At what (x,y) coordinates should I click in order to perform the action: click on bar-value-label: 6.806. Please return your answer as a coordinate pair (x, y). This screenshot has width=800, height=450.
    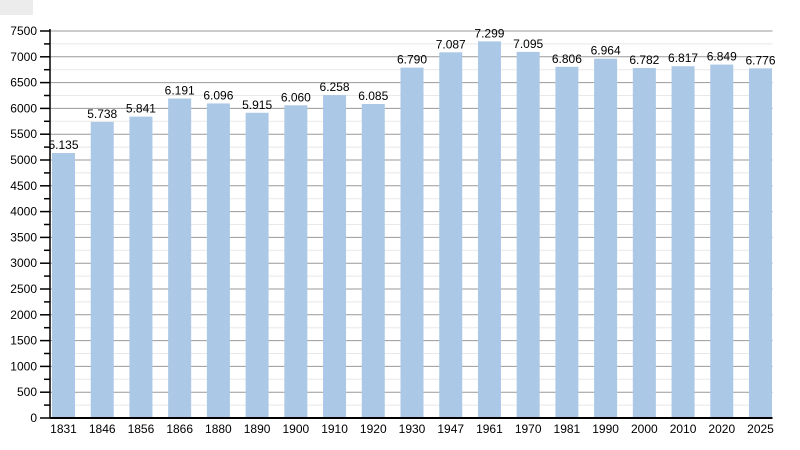
    Looking at the image, I should click on (567, 59).